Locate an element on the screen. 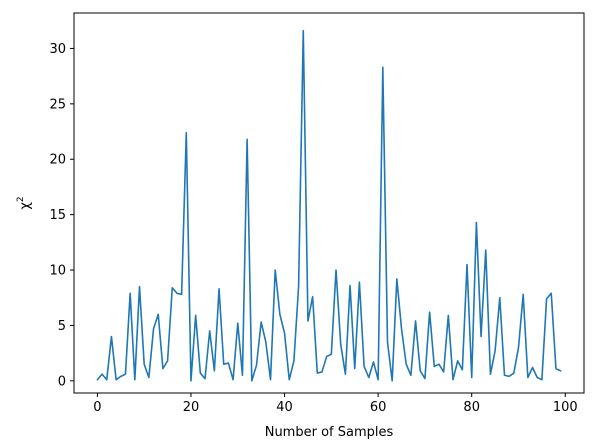  y-axis-label-superscript: 2 is located at coordinates (21, 199).